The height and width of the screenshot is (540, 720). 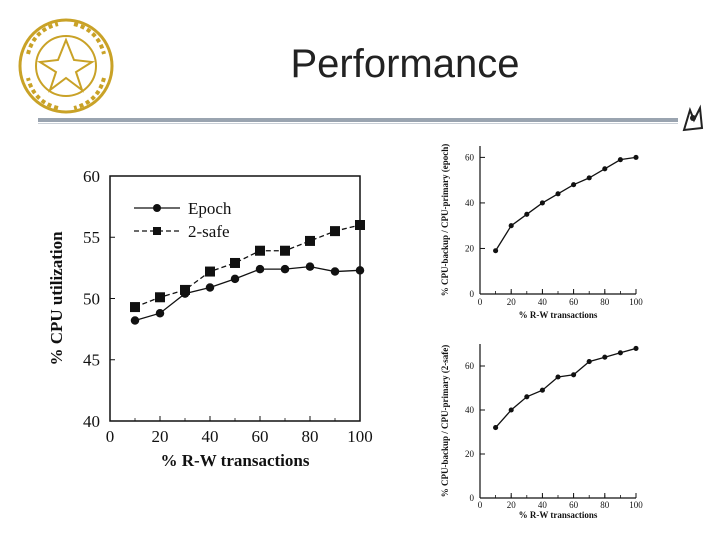 I want to click on chart3-y-tick-label: 0, so click(x=472, y=498).